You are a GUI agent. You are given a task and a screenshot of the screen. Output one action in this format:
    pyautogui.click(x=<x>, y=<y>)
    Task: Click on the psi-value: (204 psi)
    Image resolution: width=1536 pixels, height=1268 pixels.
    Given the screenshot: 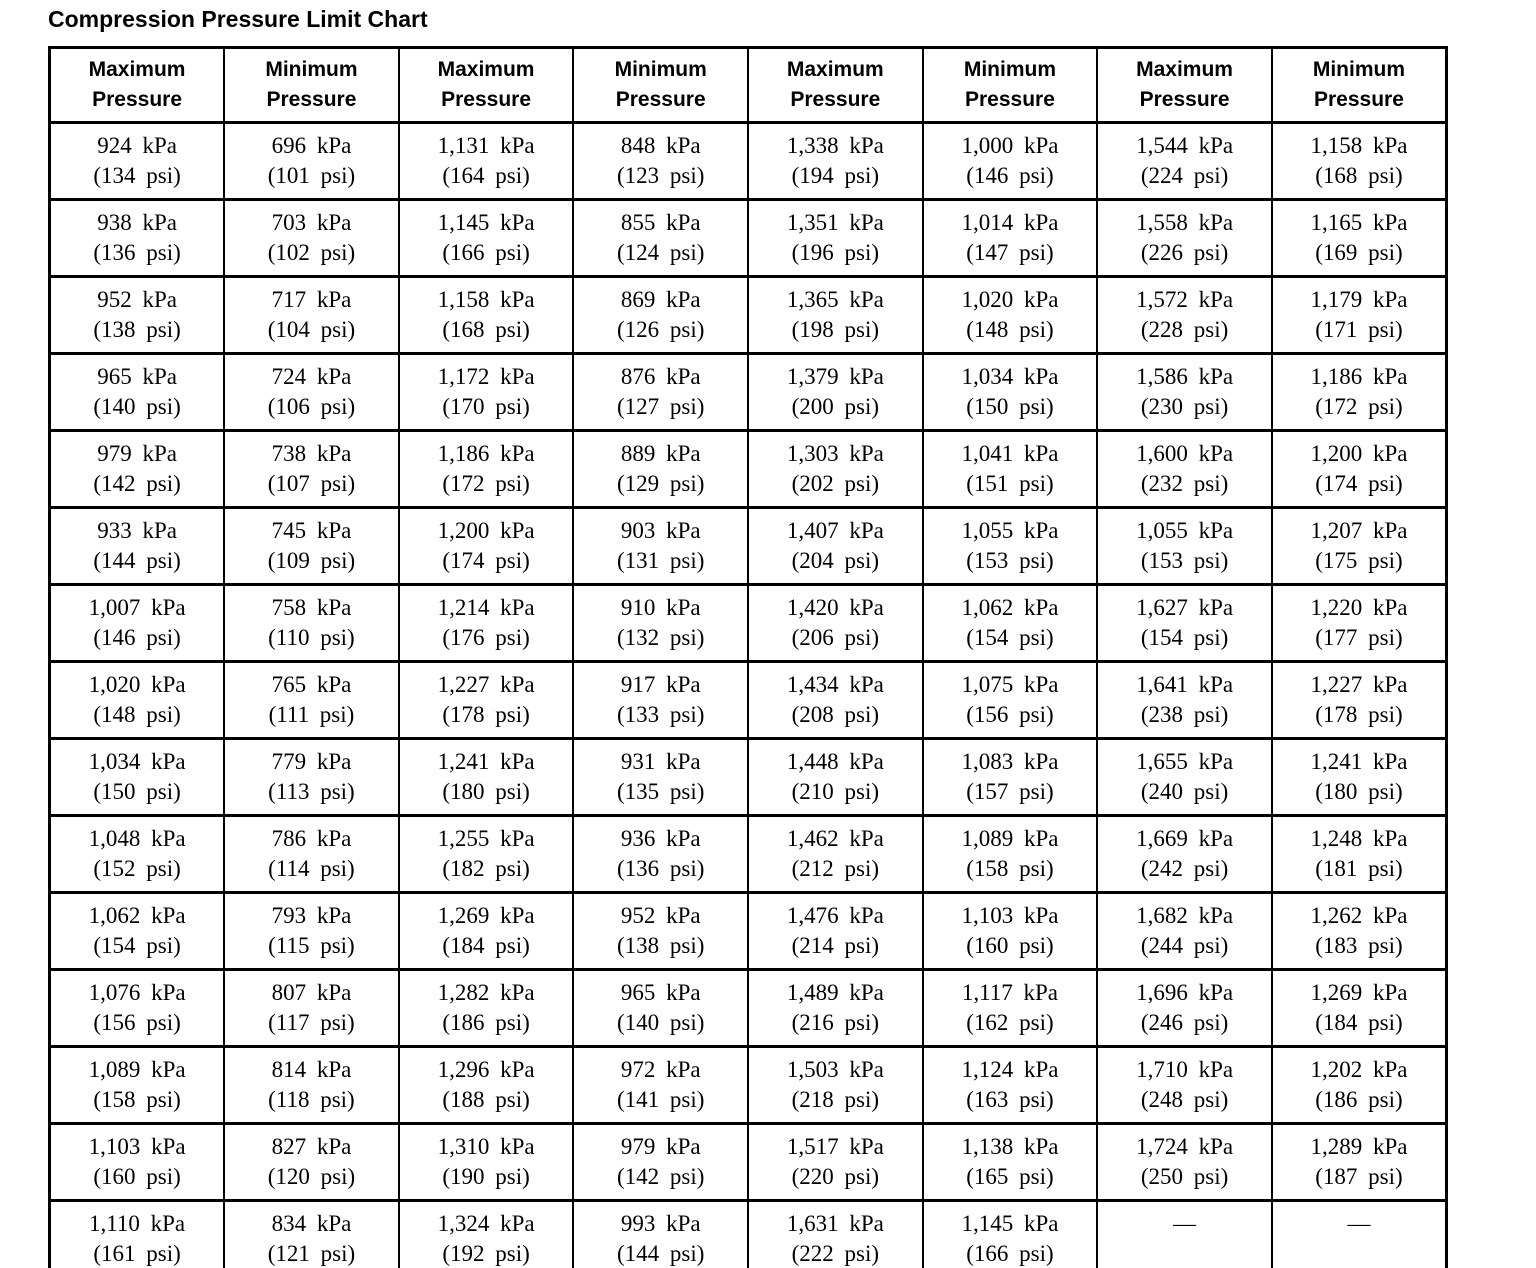 What is the action you would take?
    pyautogui.click(x=835, y=560)
    